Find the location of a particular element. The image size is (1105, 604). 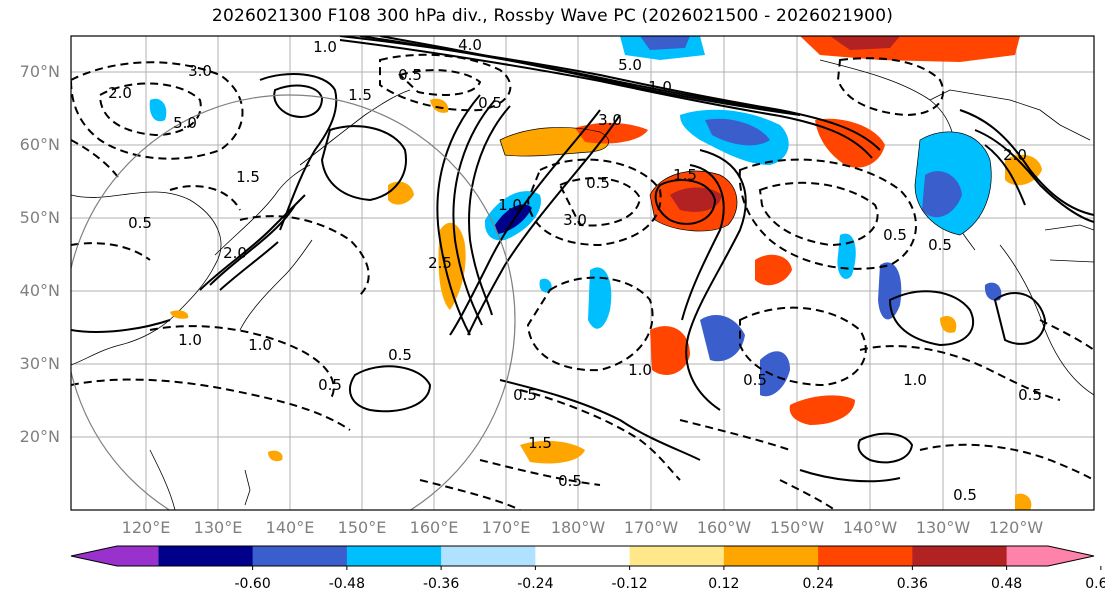

longitude-label: 170°W is located at coordinates (651, 527).